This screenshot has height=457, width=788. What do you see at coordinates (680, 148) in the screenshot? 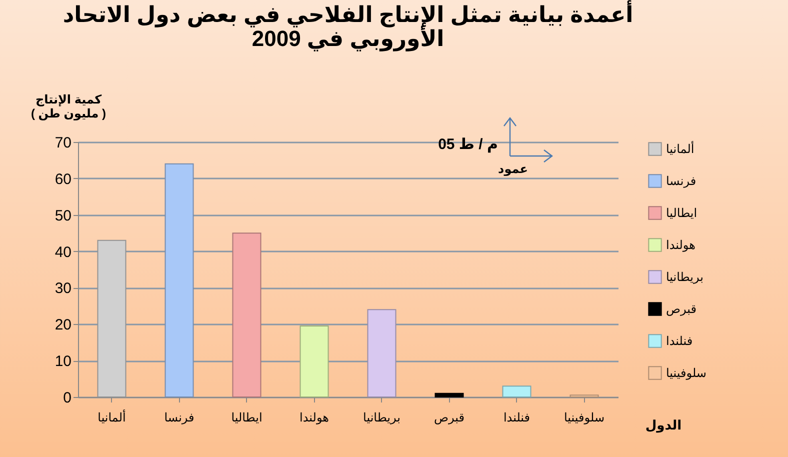
I see `legend-label: ألمانيا` at bounding box center [680, 148].